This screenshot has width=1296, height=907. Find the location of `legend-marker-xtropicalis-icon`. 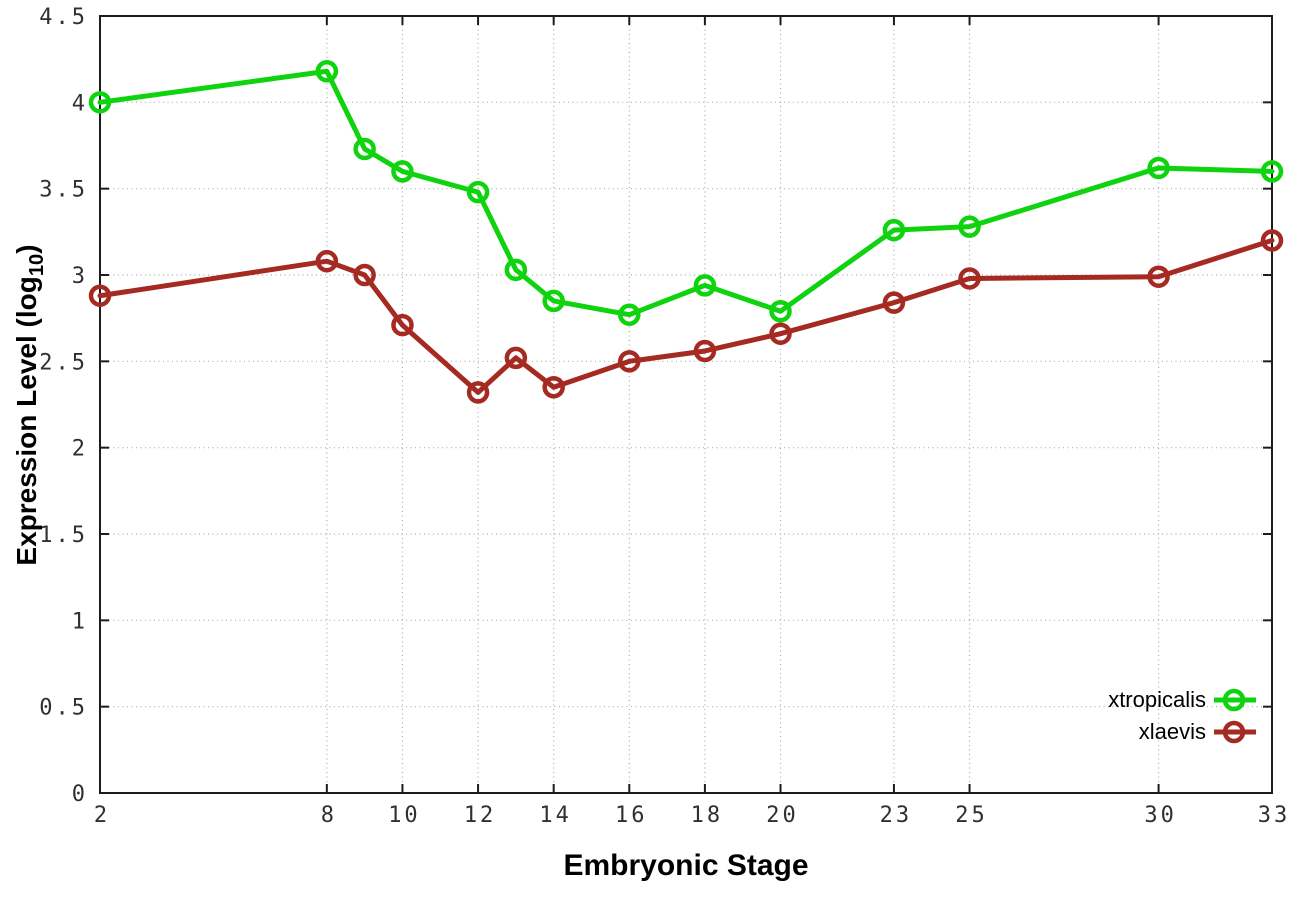

legend-marker-xtropicalis-icon is located at coordinates (1235, 700).